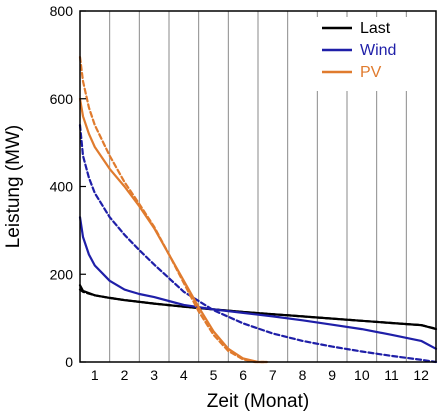 The height and width of the screenshot is (417, 441). What do you see at coordinates (421, 375) in the screenshot?
I see `x-tick-label: 12` at bounding box center [421, 375].